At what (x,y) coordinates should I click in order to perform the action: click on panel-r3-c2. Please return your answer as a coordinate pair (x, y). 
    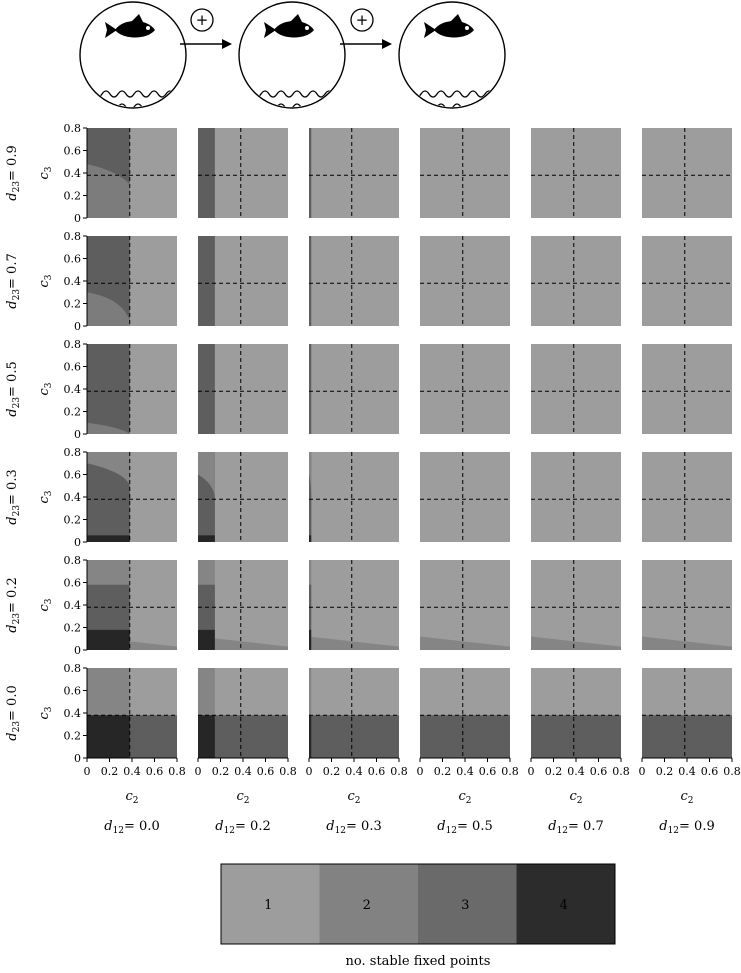
    Looking at the image, I should click on (354, 497).